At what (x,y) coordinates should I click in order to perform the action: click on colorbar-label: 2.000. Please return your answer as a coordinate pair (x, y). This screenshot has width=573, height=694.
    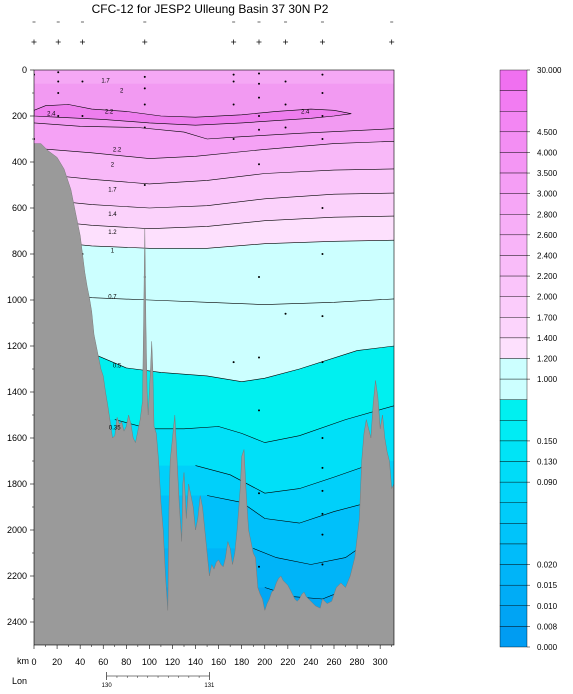
    Looking at the image, I should click on (547, 297).